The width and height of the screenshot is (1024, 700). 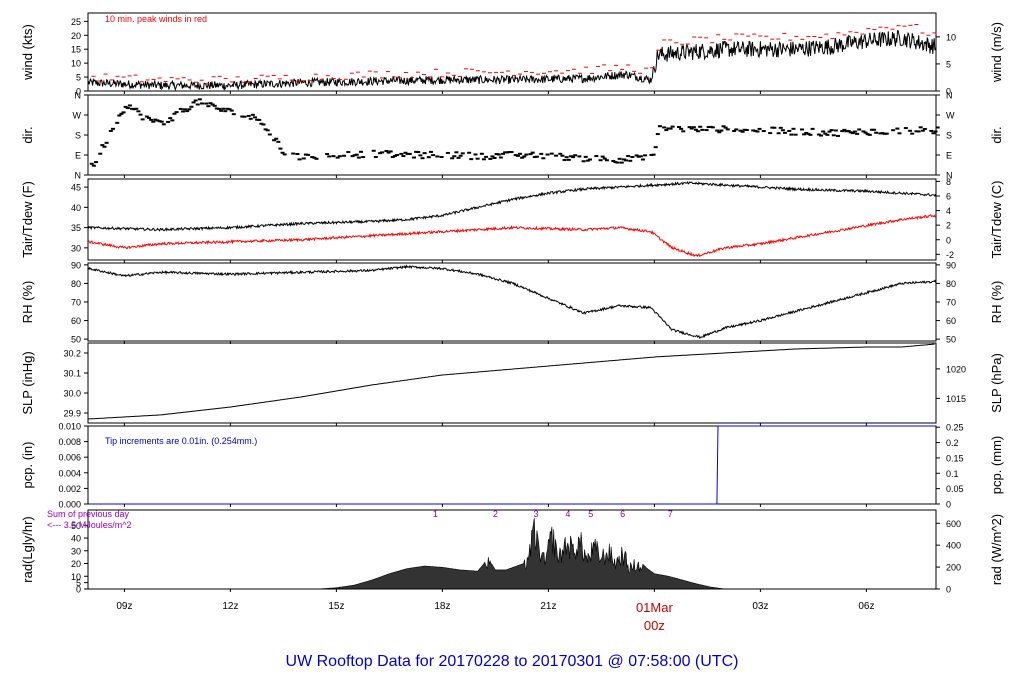 What do you see at coordinates (27, 549) in the screenshot?
I see `ylabel-left-rad: rad(Lgly/hr)` at bounding box center [27, 549].